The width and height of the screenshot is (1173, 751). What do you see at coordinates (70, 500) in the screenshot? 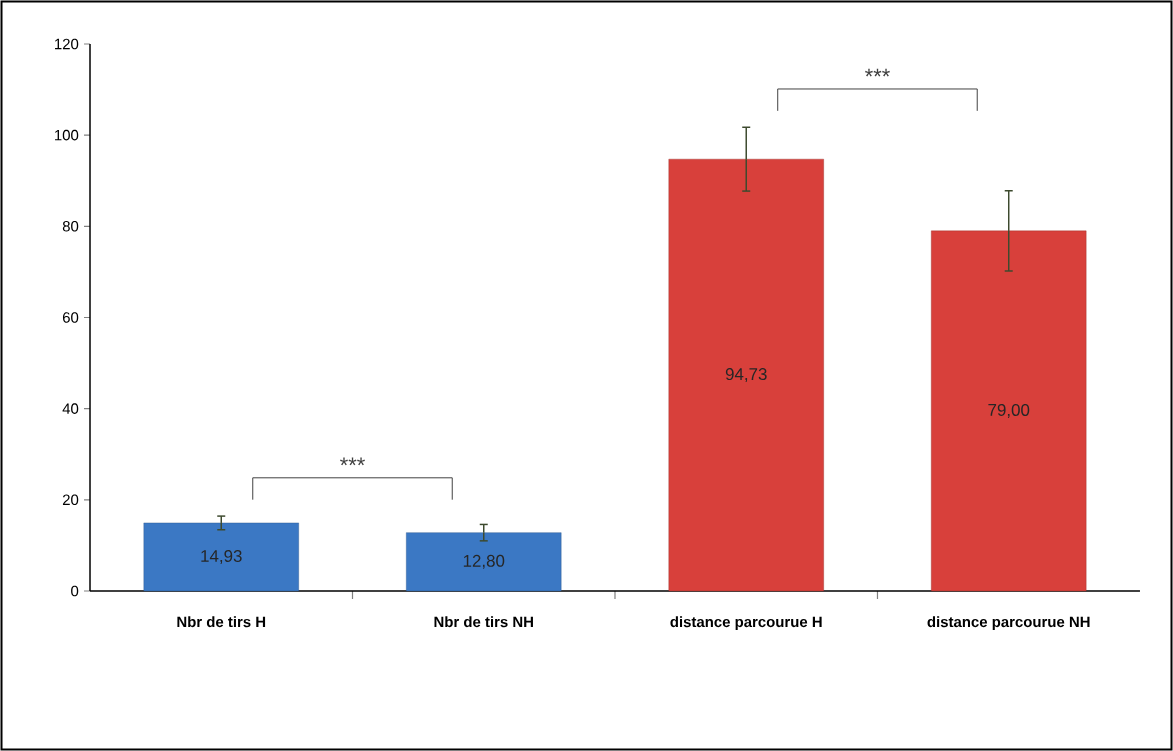
I see `y-tick-label: 20` at bounding box center [70, 500].